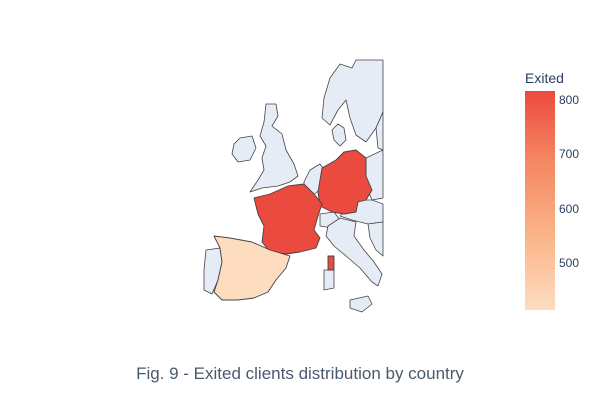 This screenshot has width=600, height=400. What do you see at coordinates (274, 148) in the screenshot?
I see `great-britain-region` at bounding box center [274, 148].